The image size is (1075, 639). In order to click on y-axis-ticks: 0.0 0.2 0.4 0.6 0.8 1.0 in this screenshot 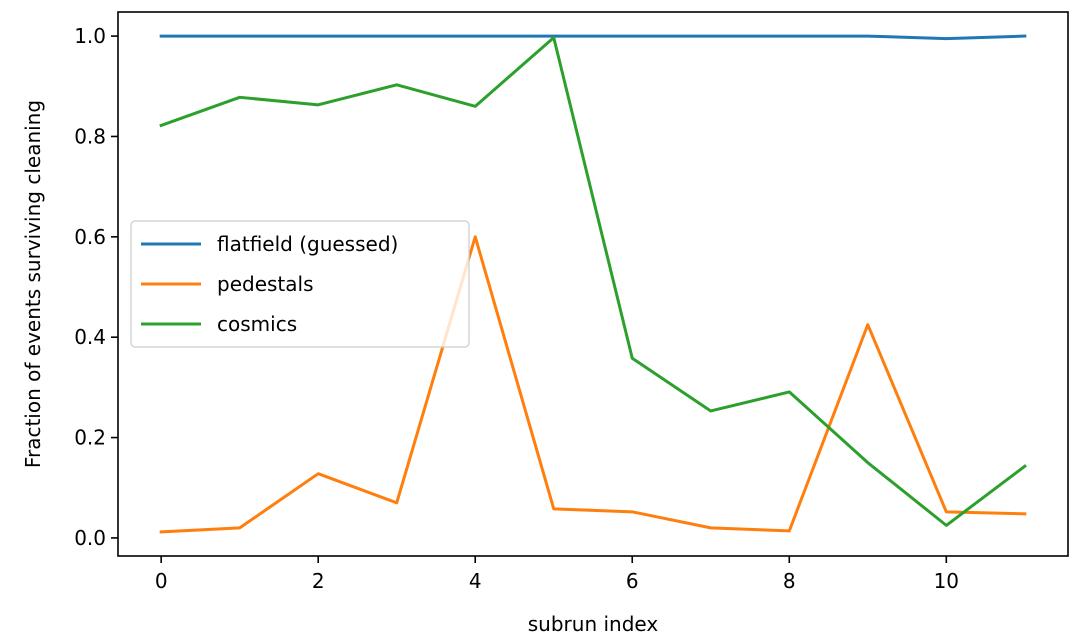, I will do `click(96, 287)`.